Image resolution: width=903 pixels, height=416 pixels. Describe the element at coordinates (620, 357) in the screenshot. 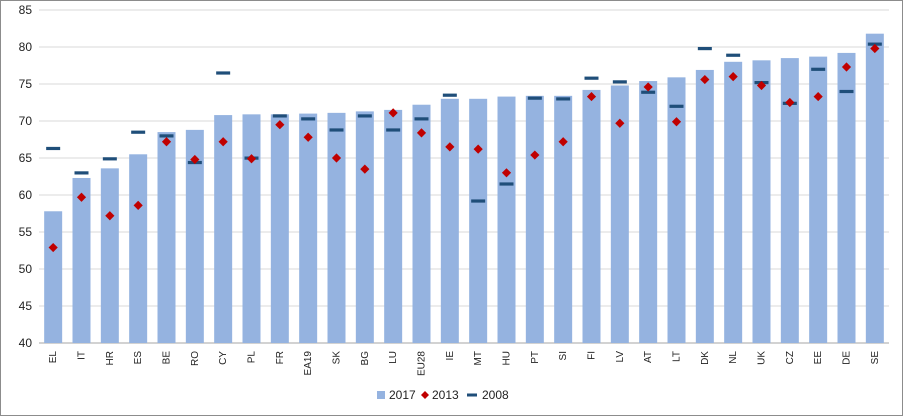

I see `x-tick-label: LV` at that location.